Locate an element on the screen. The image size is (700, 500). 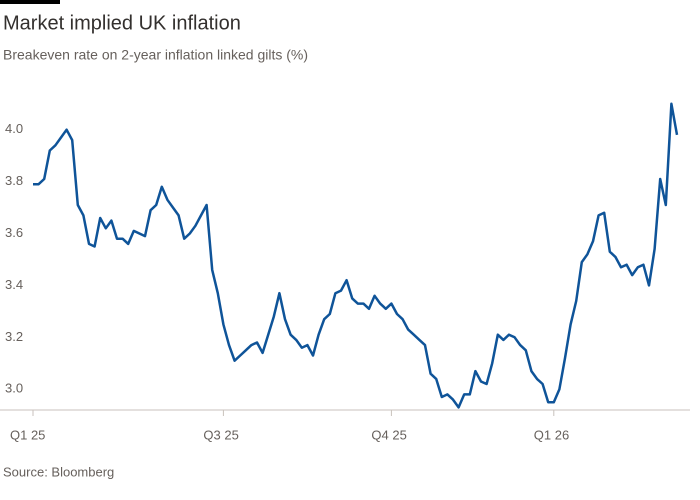
source: Source: Bloomberg is located at coordinates (58, 471).